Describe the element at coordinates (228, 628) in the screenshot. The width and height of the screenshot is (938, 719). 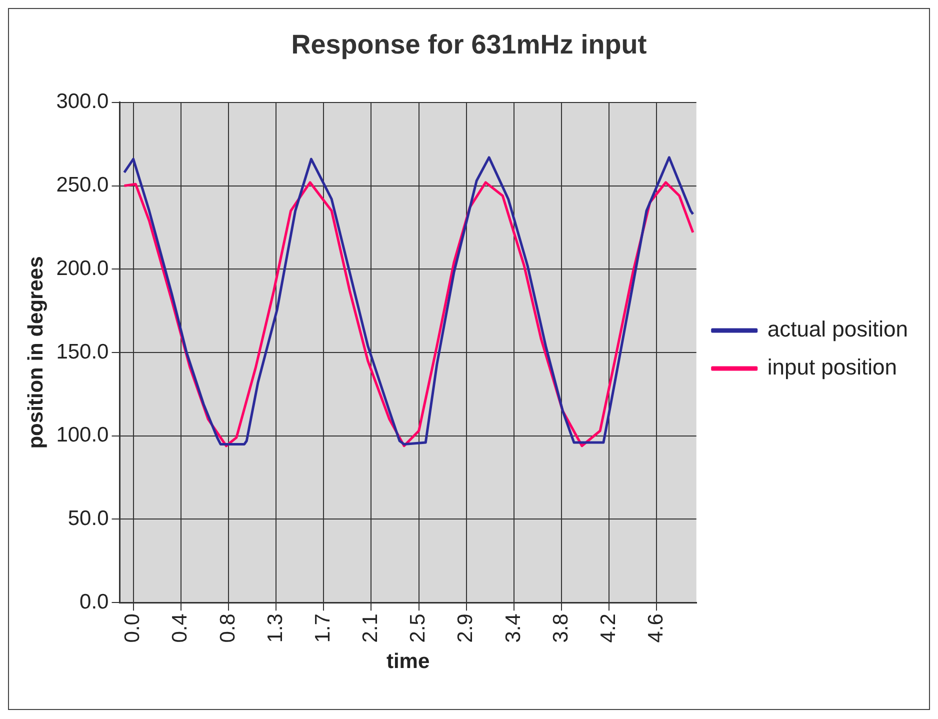
I see `x-tick-label: 0.8` at that location.